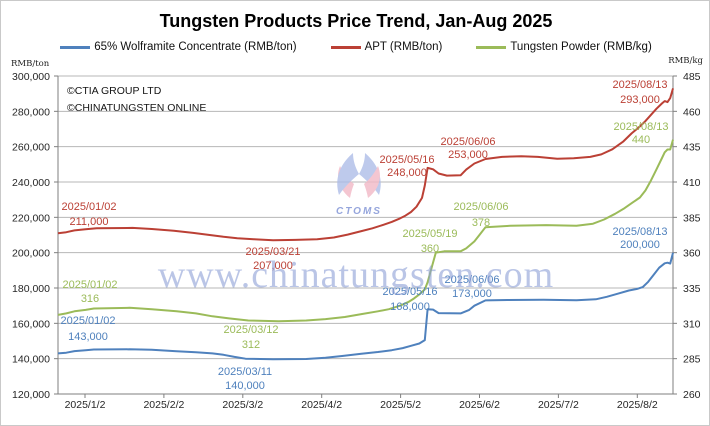  I want to click on left-axis-tick-label: 140,000, so click(31, 360).